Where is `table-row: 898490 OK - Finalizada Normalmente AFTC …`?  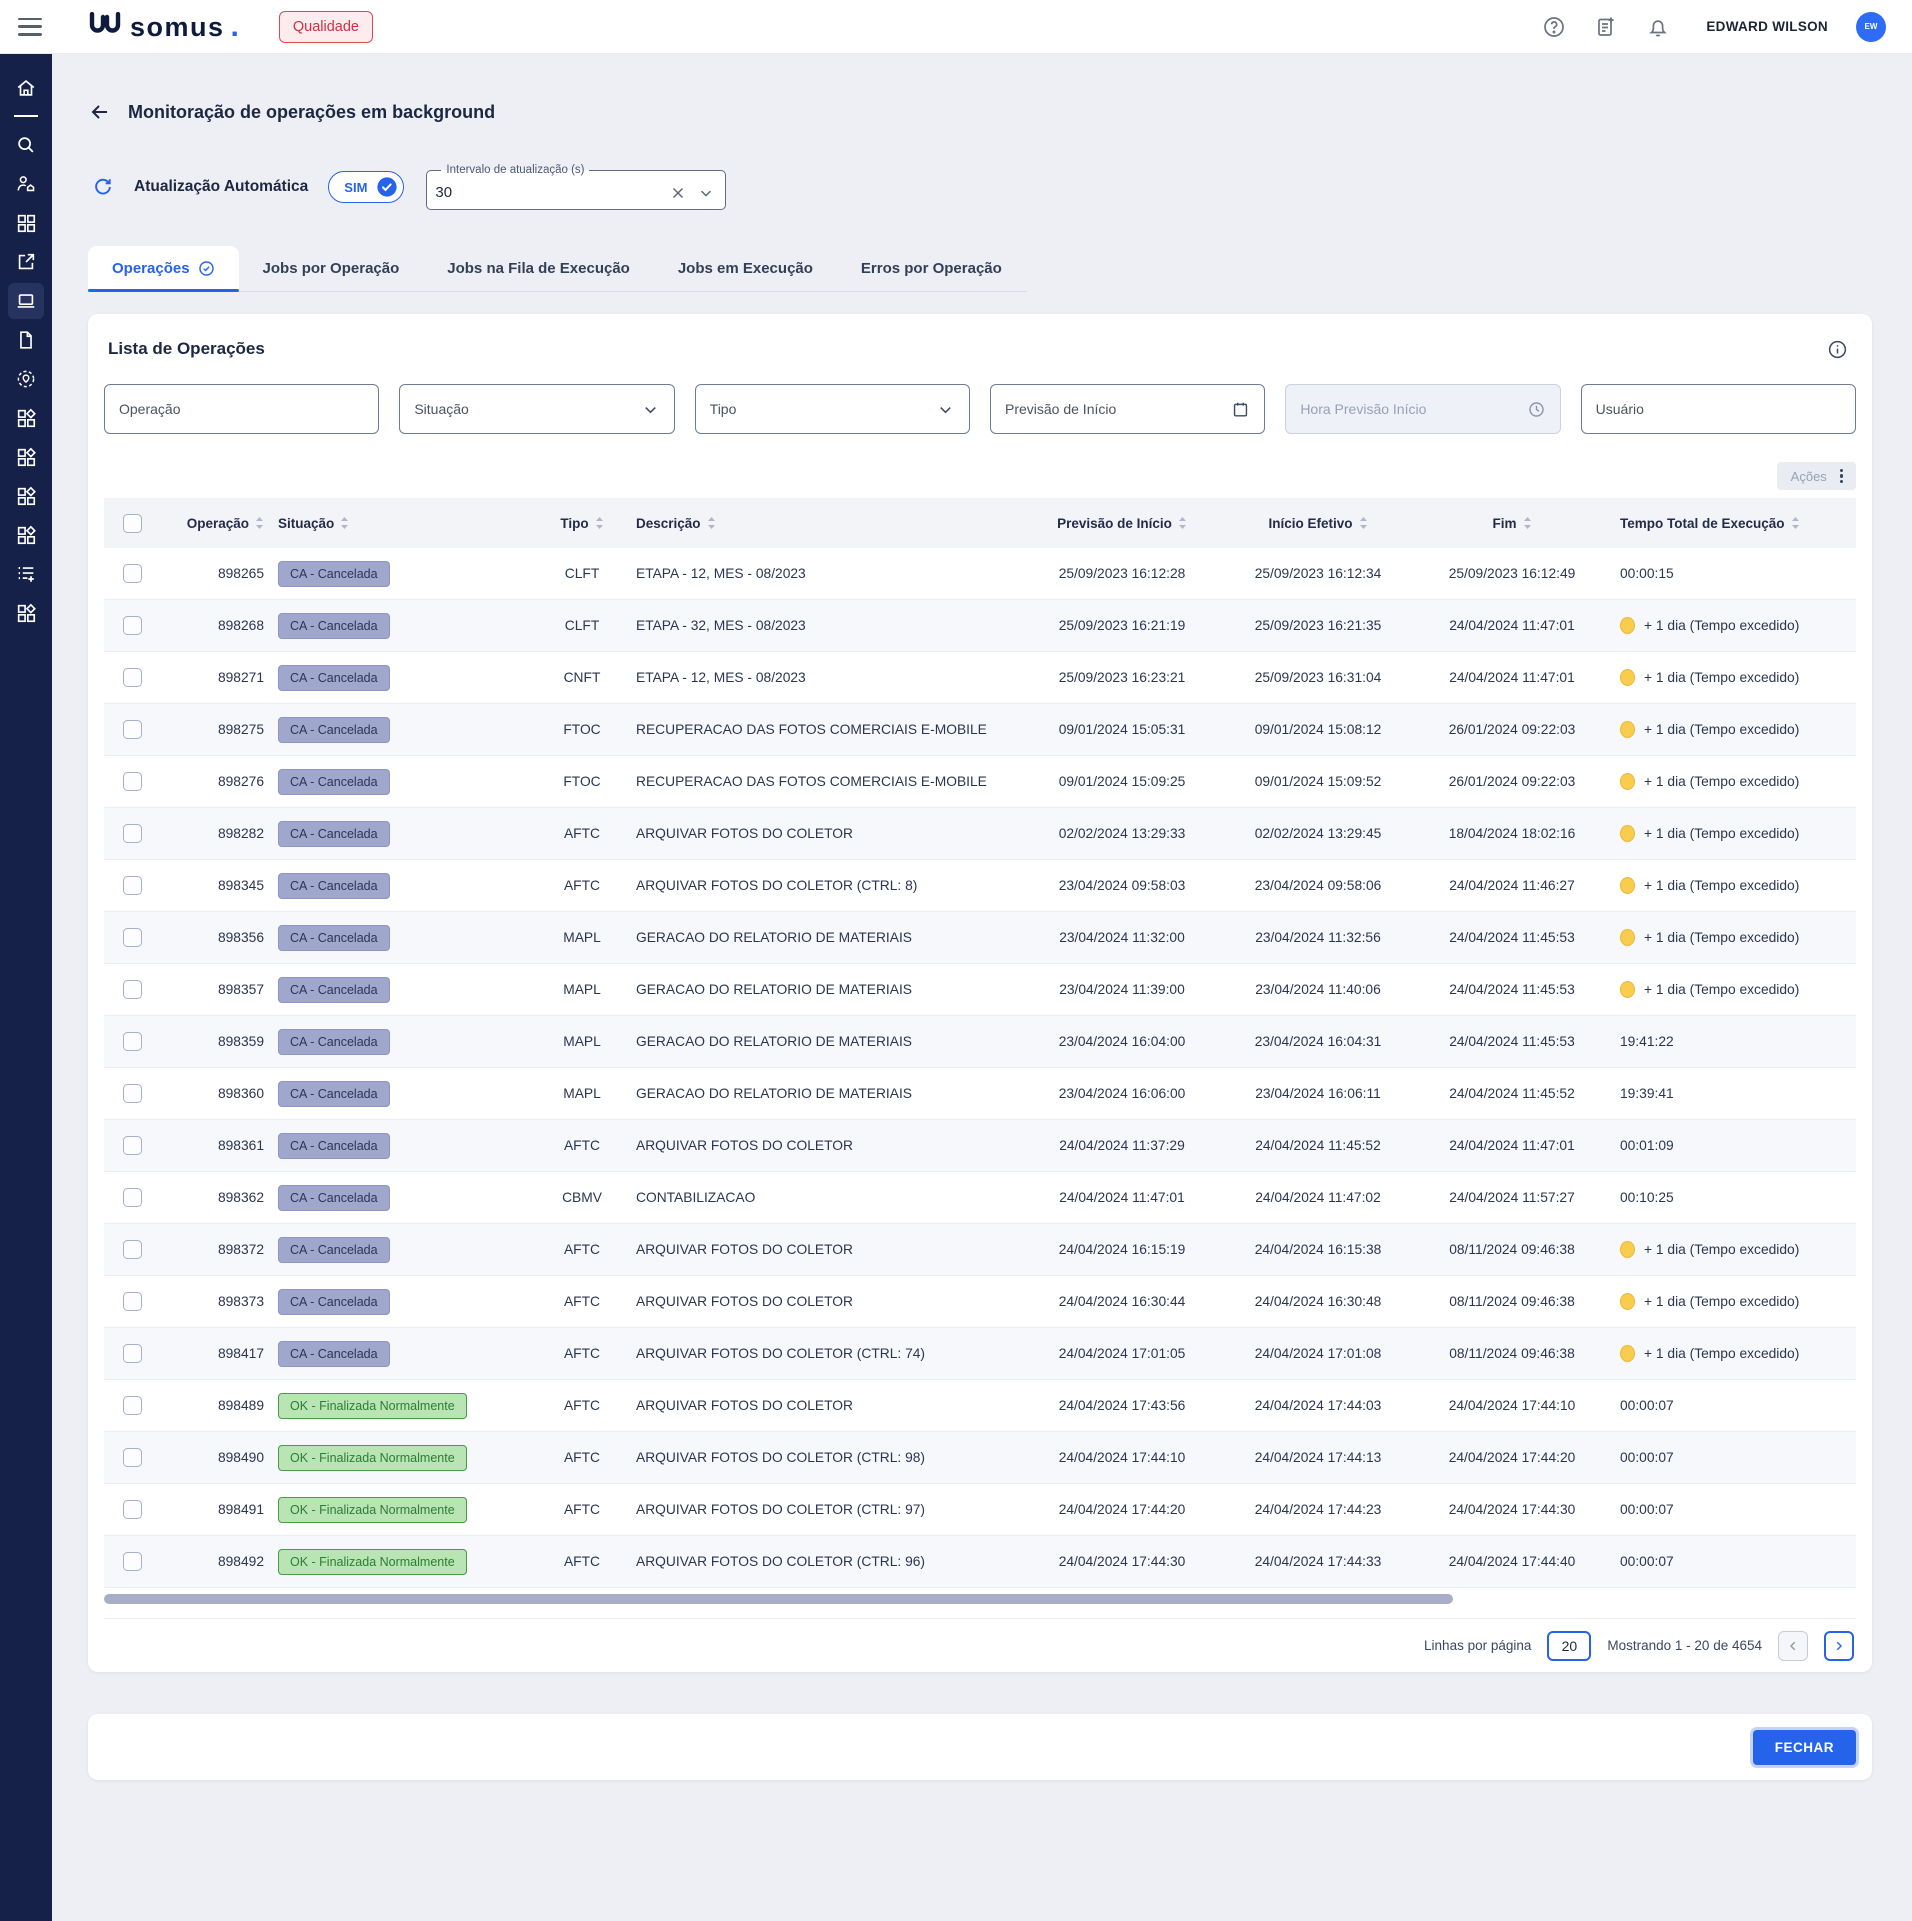 table-row: 898490 OK - Finalizada Normalmente AFTC … is located at coordinates (980, 1458).